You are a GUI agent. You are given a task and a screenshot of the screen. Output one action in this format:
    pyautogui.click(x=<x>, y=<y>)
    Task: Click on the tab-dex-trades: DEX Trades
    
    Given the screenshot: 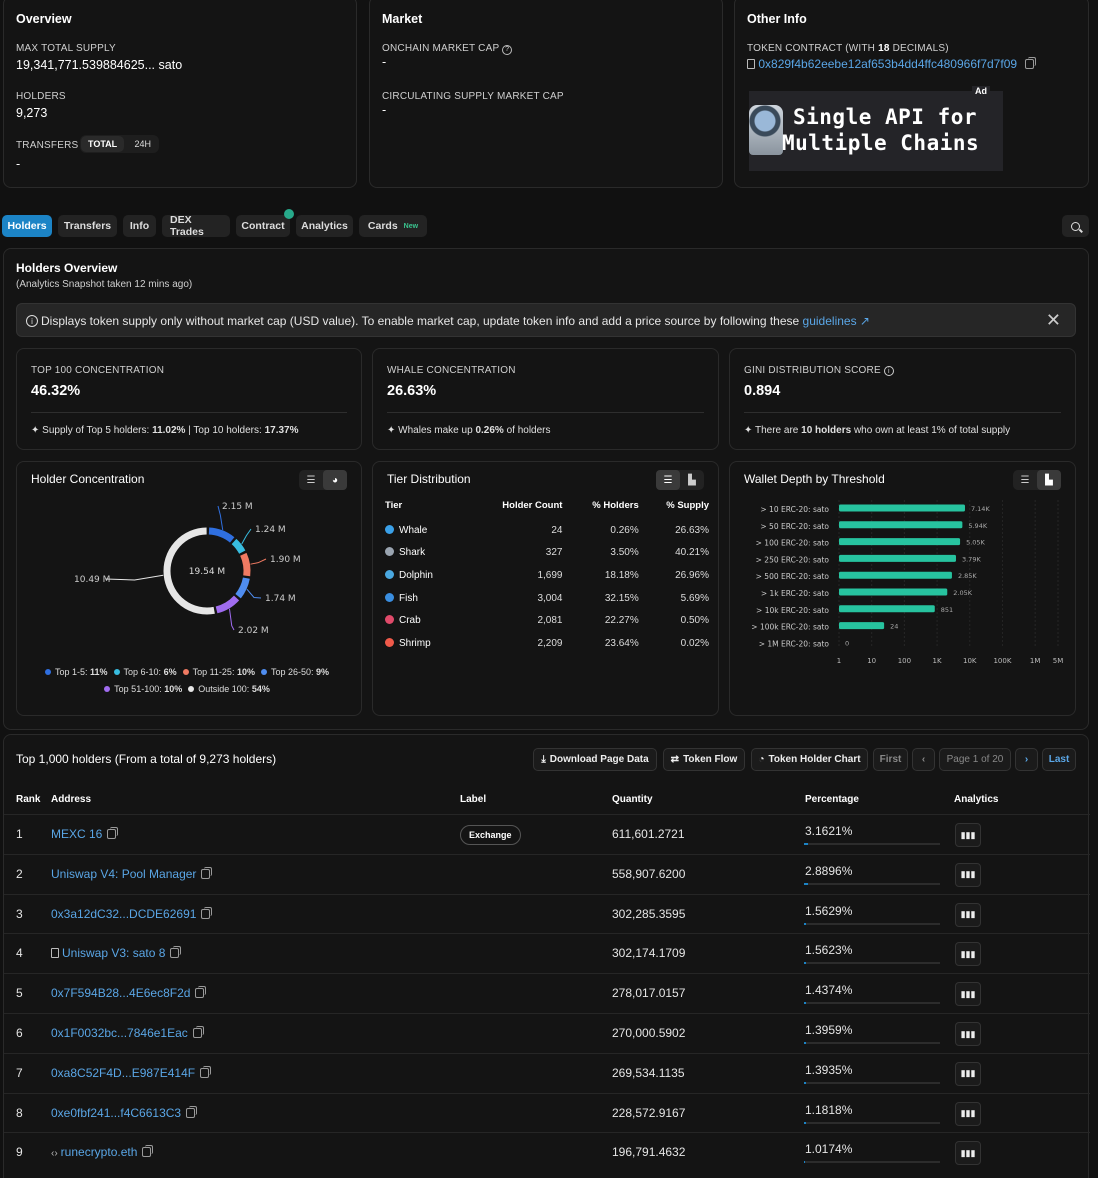 What is the action you would take?
    pyautogui.click(x=196, y=226)
    